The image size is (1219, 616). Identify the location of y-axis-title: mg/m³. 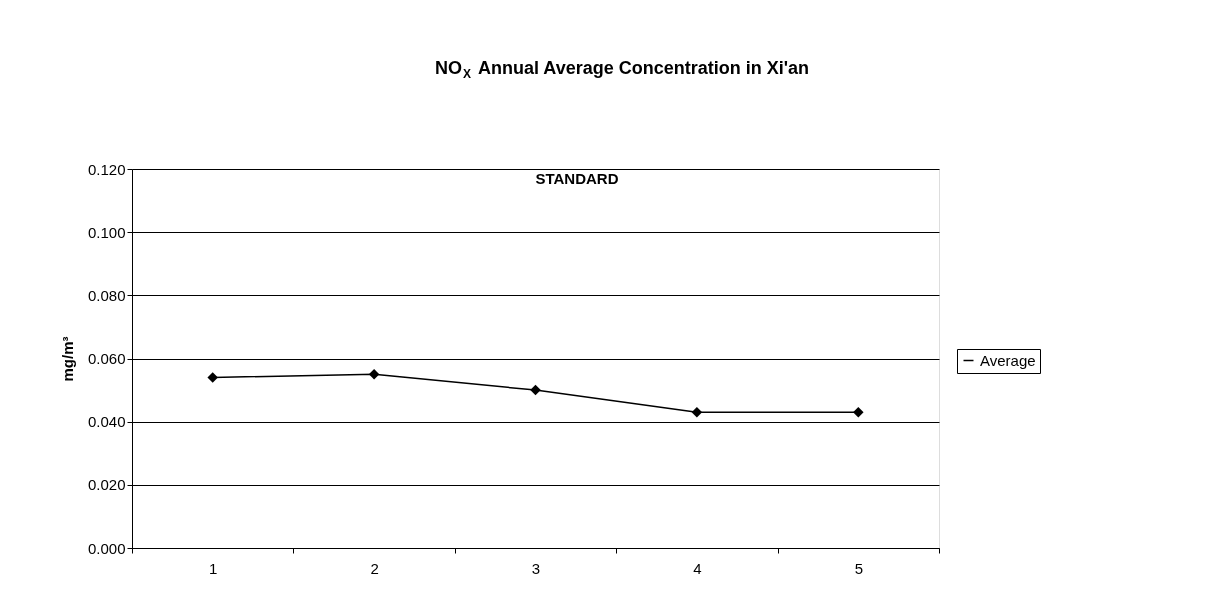
(67, 359).